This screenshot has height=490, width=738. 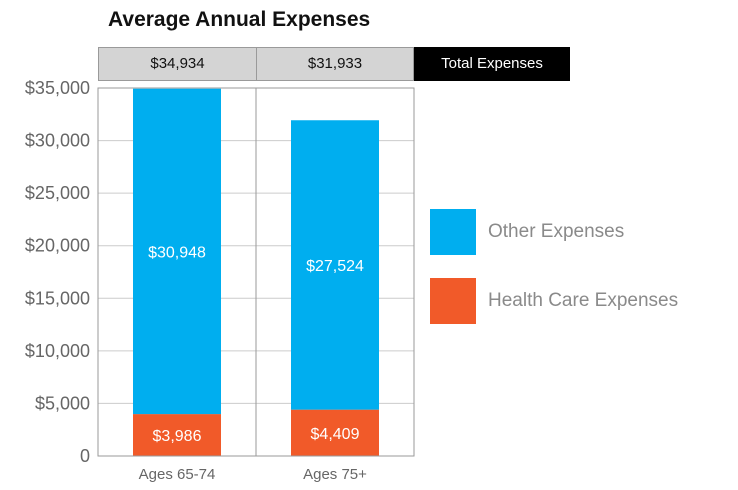 I want to click on x-category-label: Ages 65-74, so click(x=177, y=474).